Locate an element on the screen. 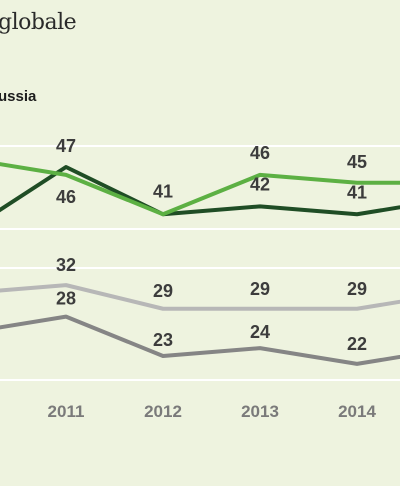  data-label-s0-2011: 47 is located at coordinates (66, 146).